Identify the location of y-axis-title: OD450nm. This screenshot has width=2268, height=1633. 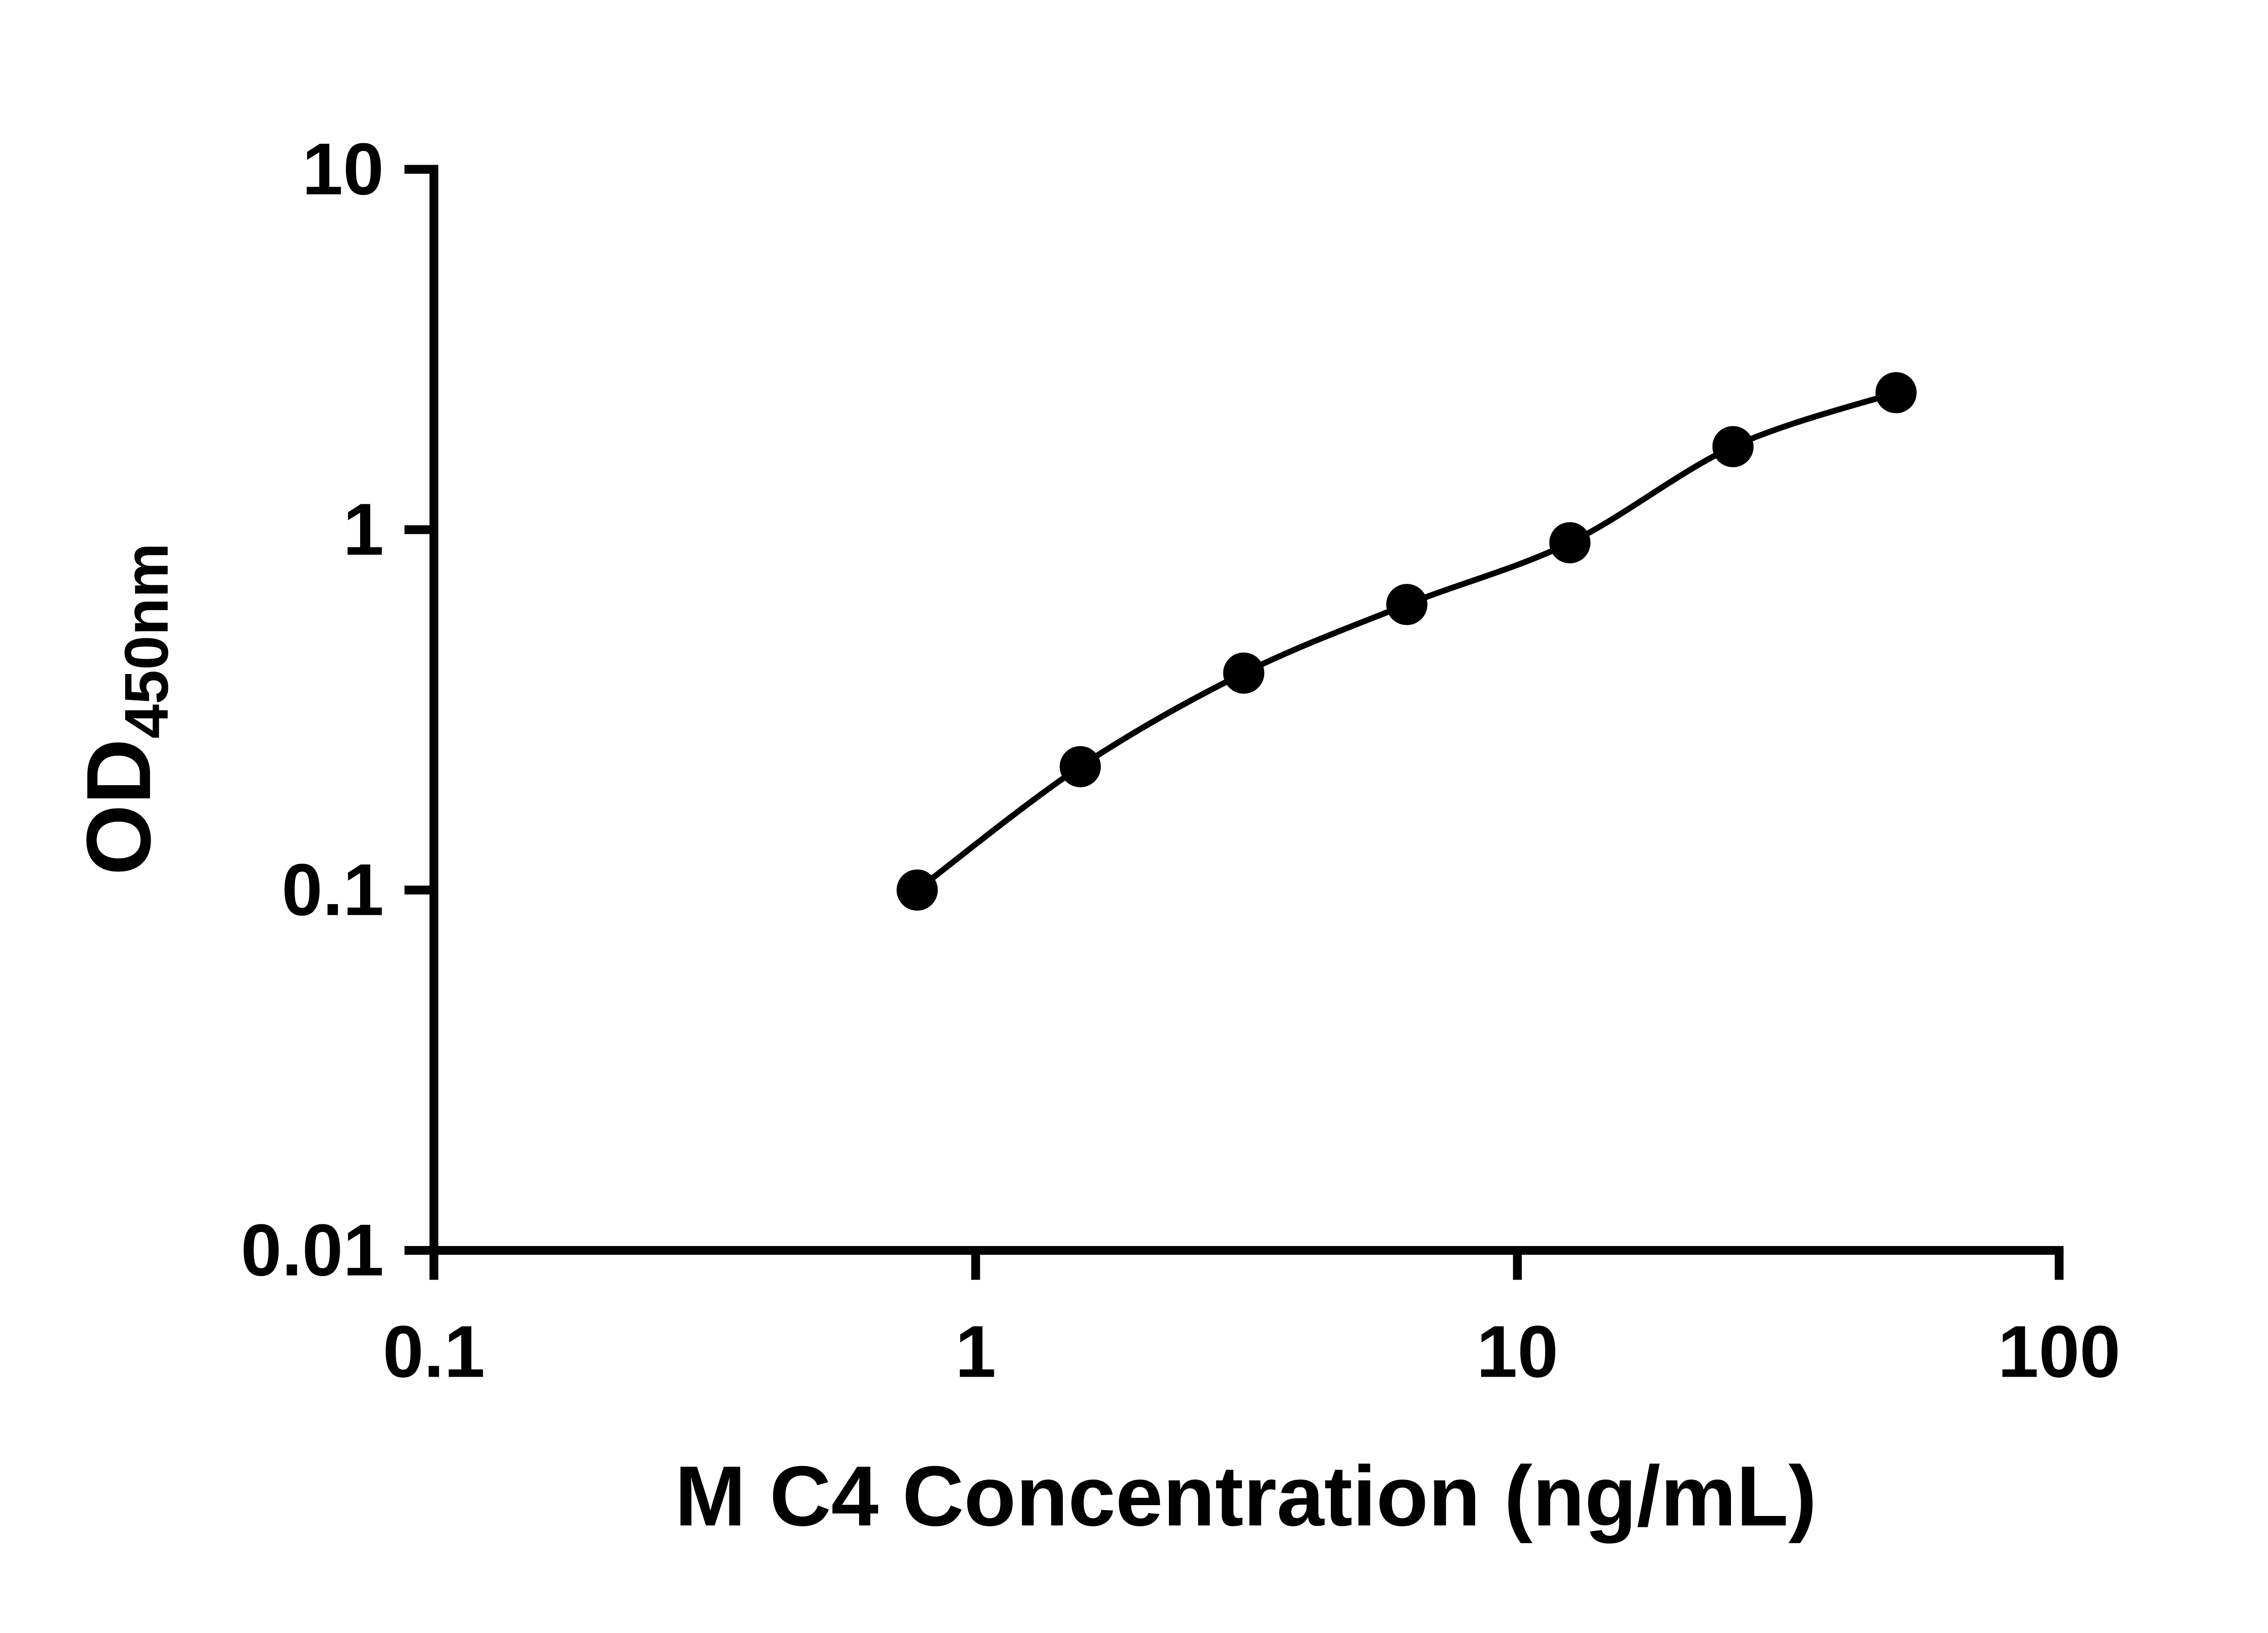
(125, 709).